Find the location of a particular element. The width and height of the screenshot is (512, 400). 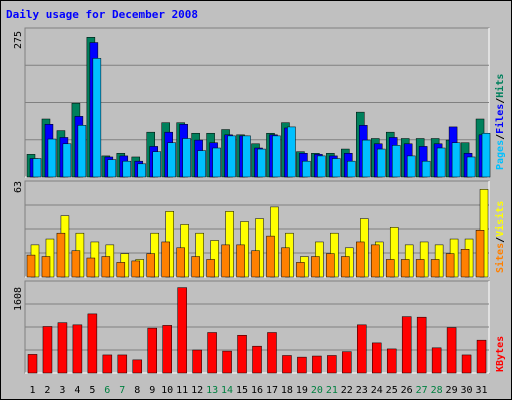

day-label: 5 is located at coordinates (92, 390).